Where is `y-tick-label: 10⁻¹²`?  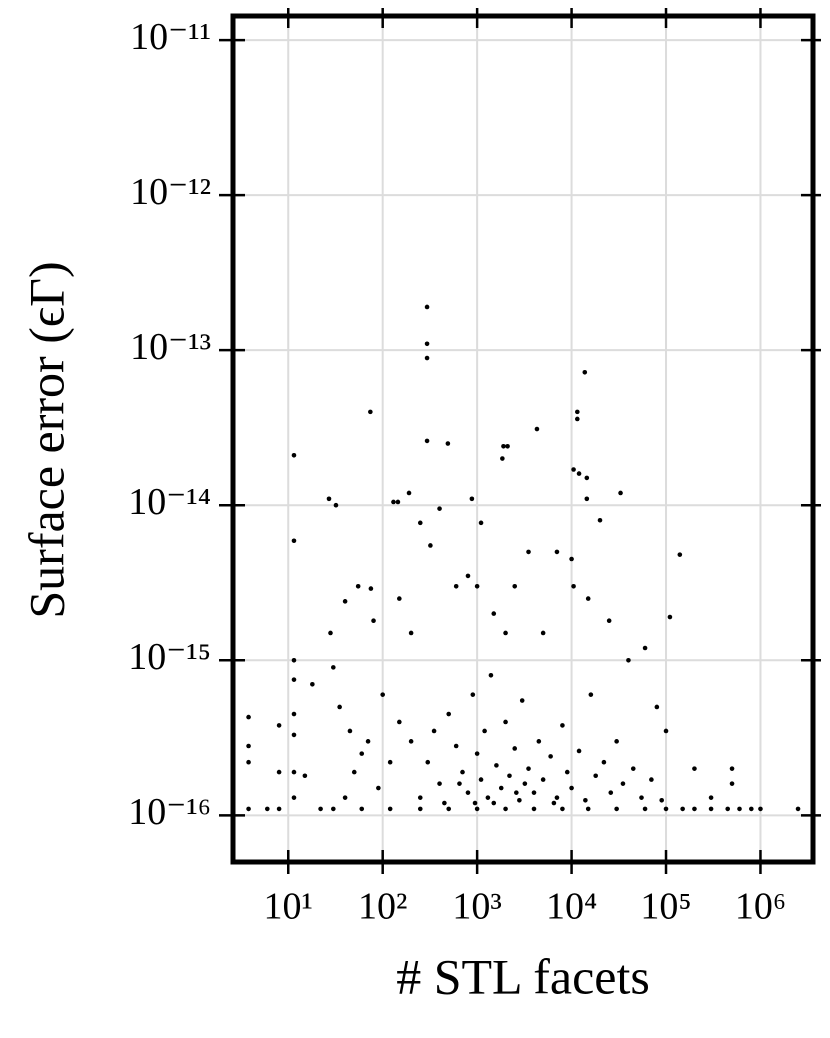 y-tick-label: 10⁻¹² is located at coordinates (170, 192).